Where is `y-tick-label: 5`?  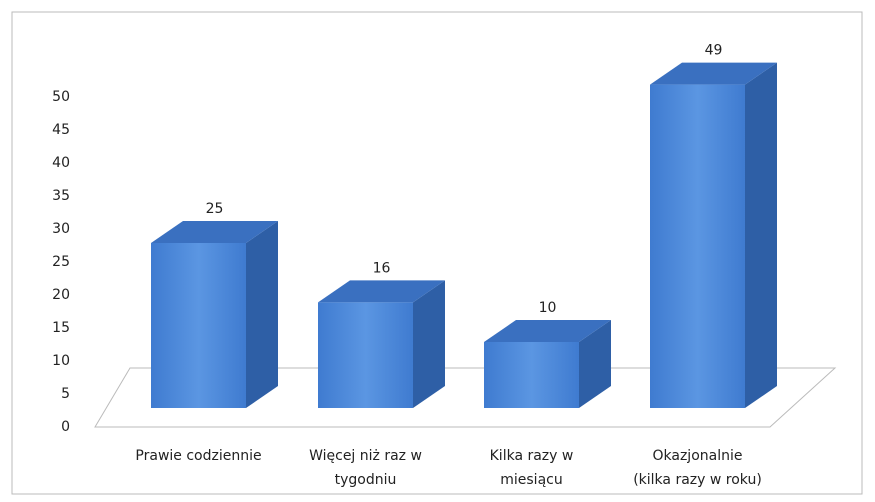
y-tick-label: 5 is located at coordinates (65, 394).